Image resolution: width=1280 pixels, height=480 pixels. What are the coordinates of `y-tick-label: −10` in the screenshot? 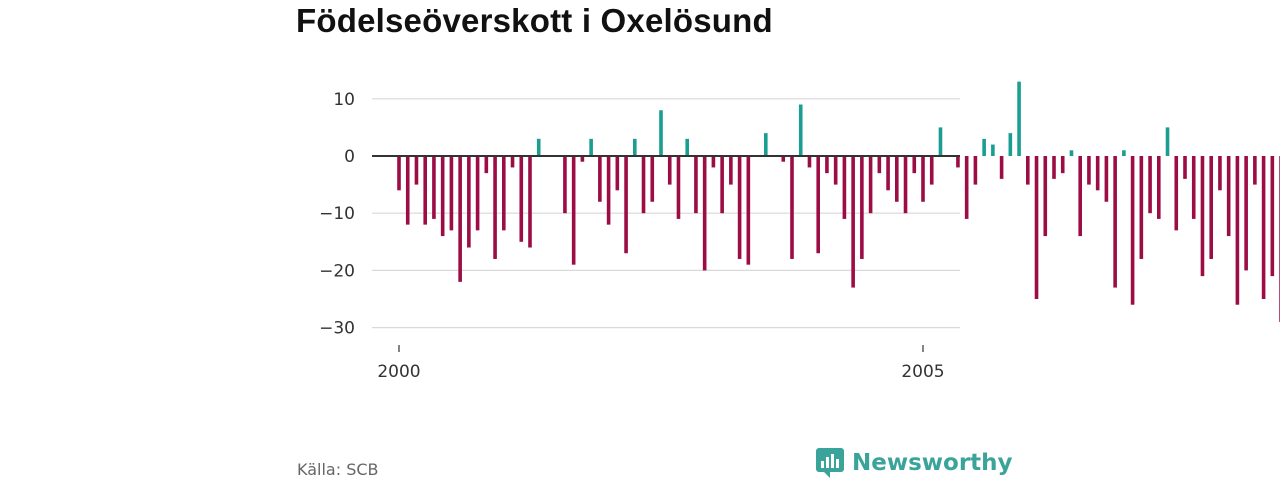 It's located at (337, 214).